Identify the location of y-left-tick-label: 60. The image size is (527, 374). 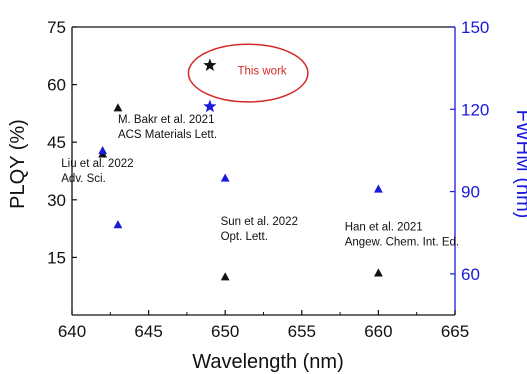
(56, 85).